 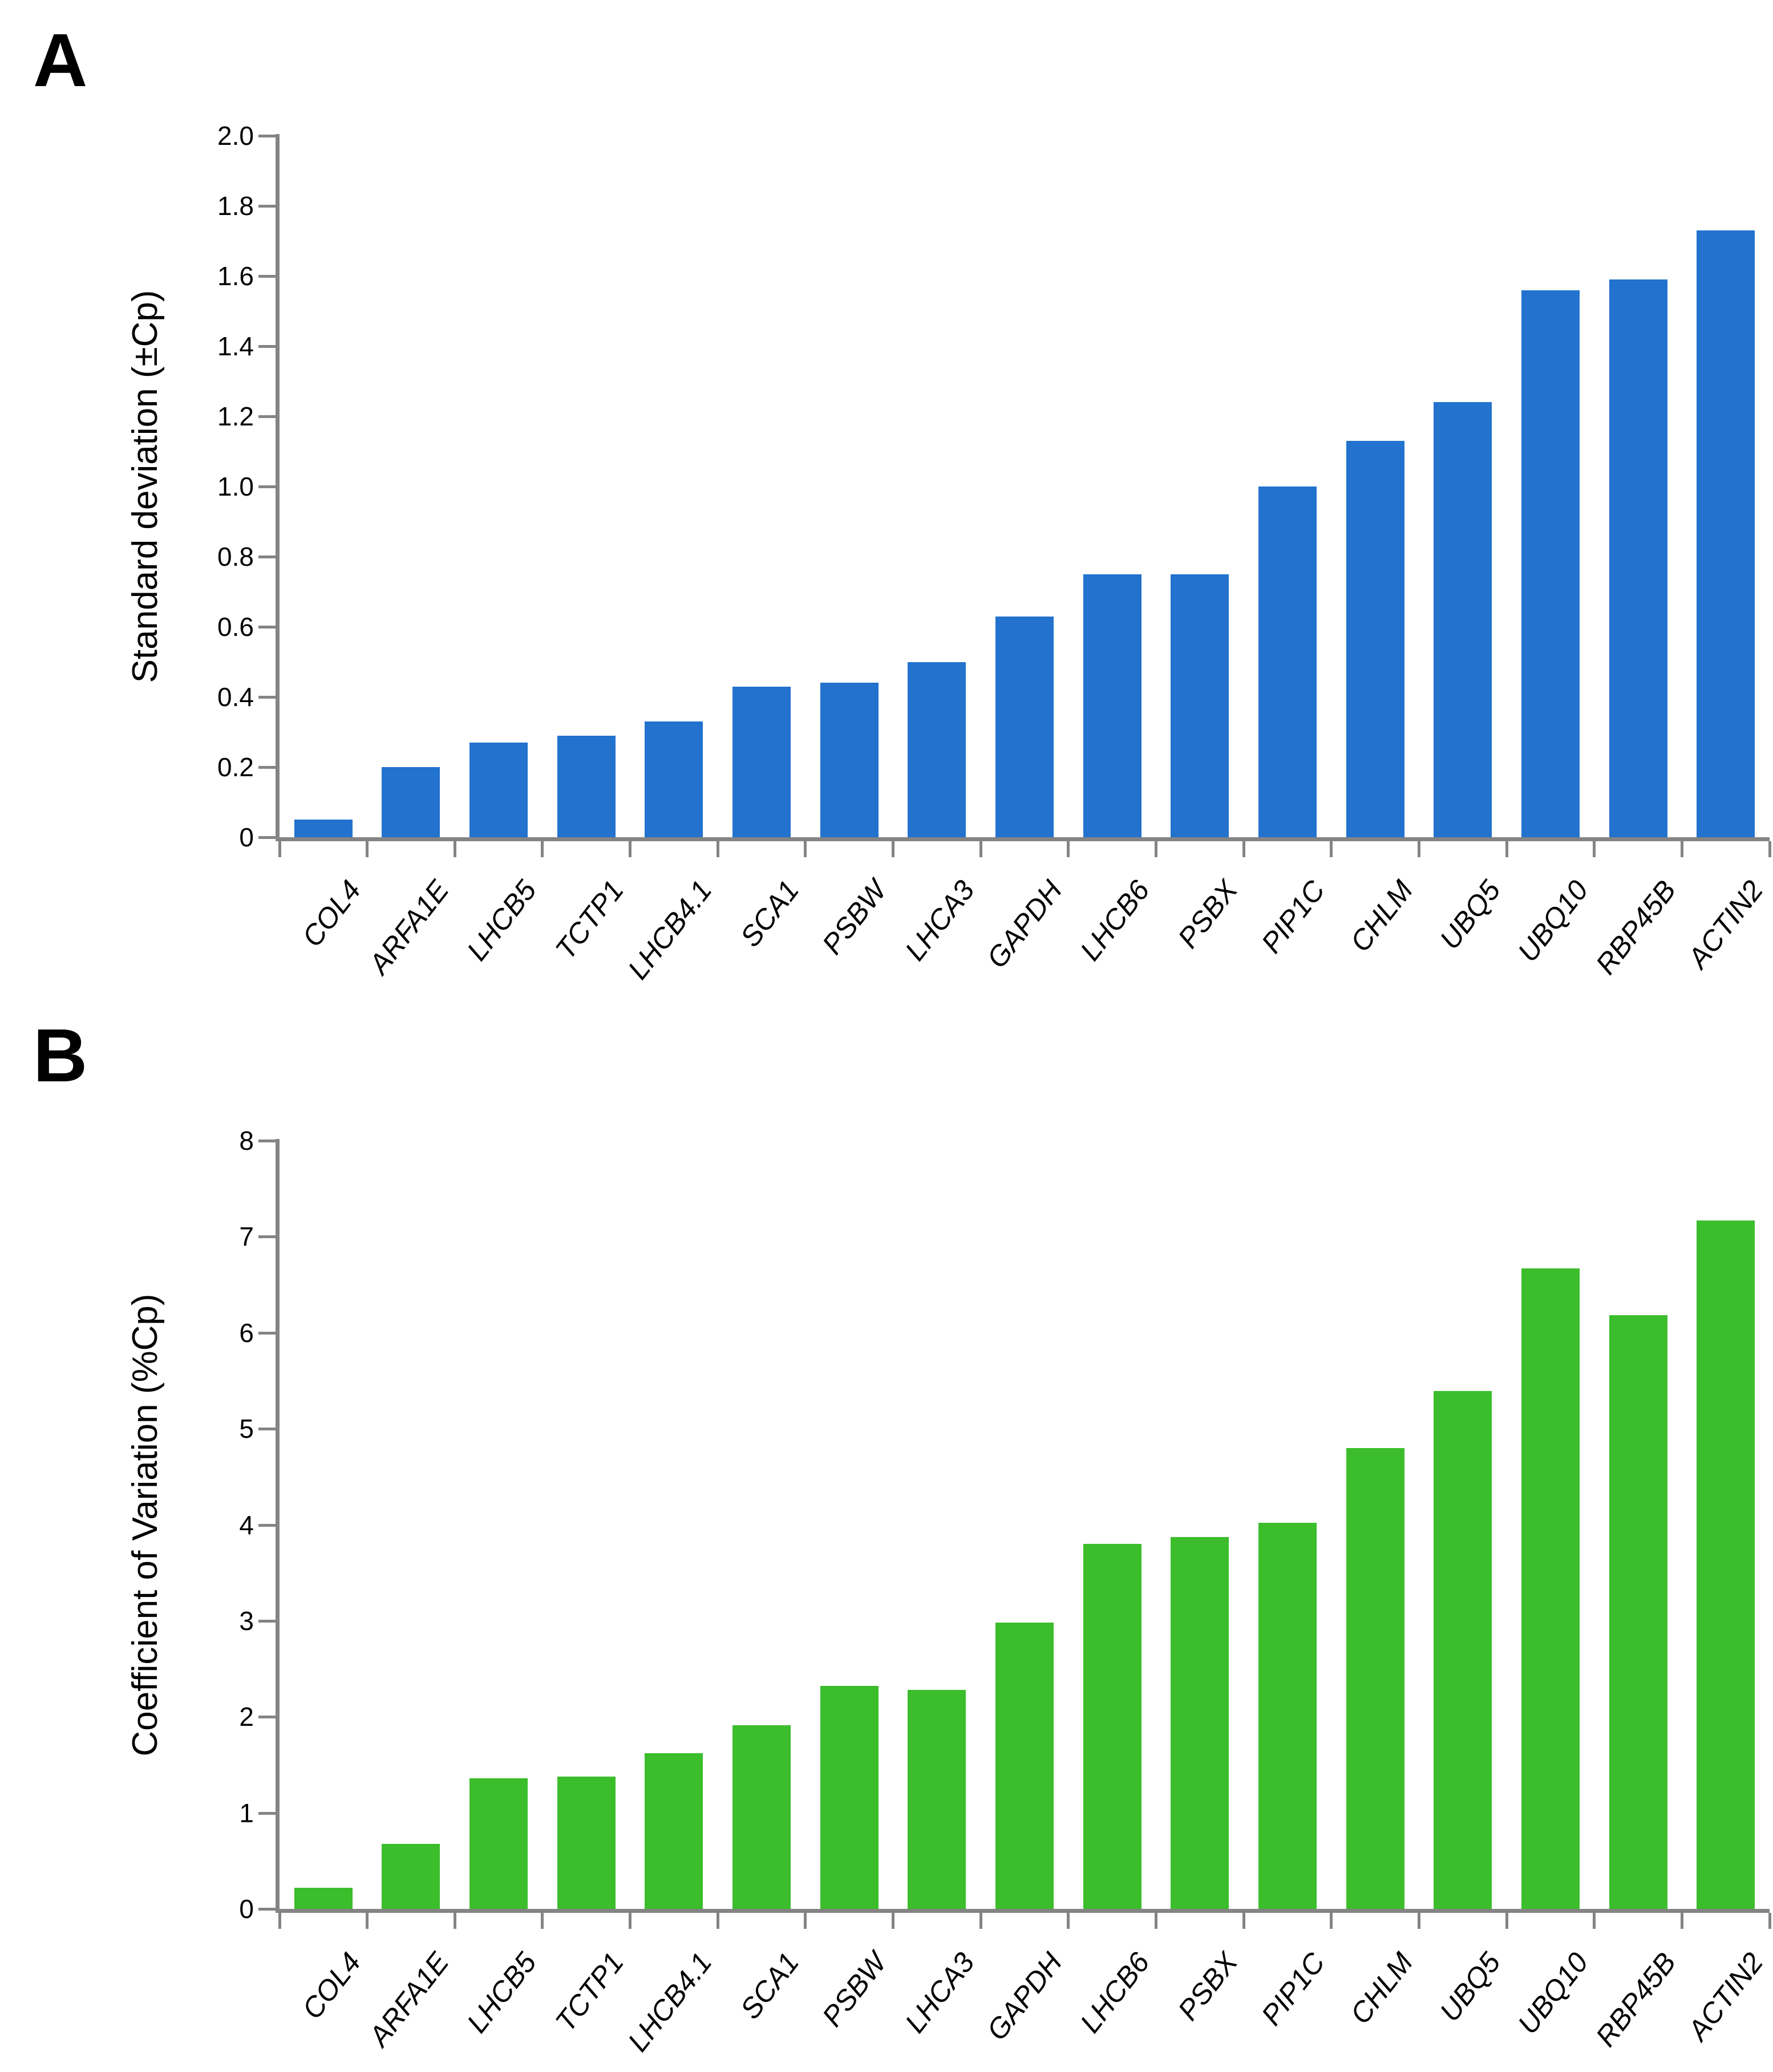 What do you see at coordinates (669, 2002) in the screenshot?
I see `x-category-label: LHCB4.1` at bounding box center [669, 2002].